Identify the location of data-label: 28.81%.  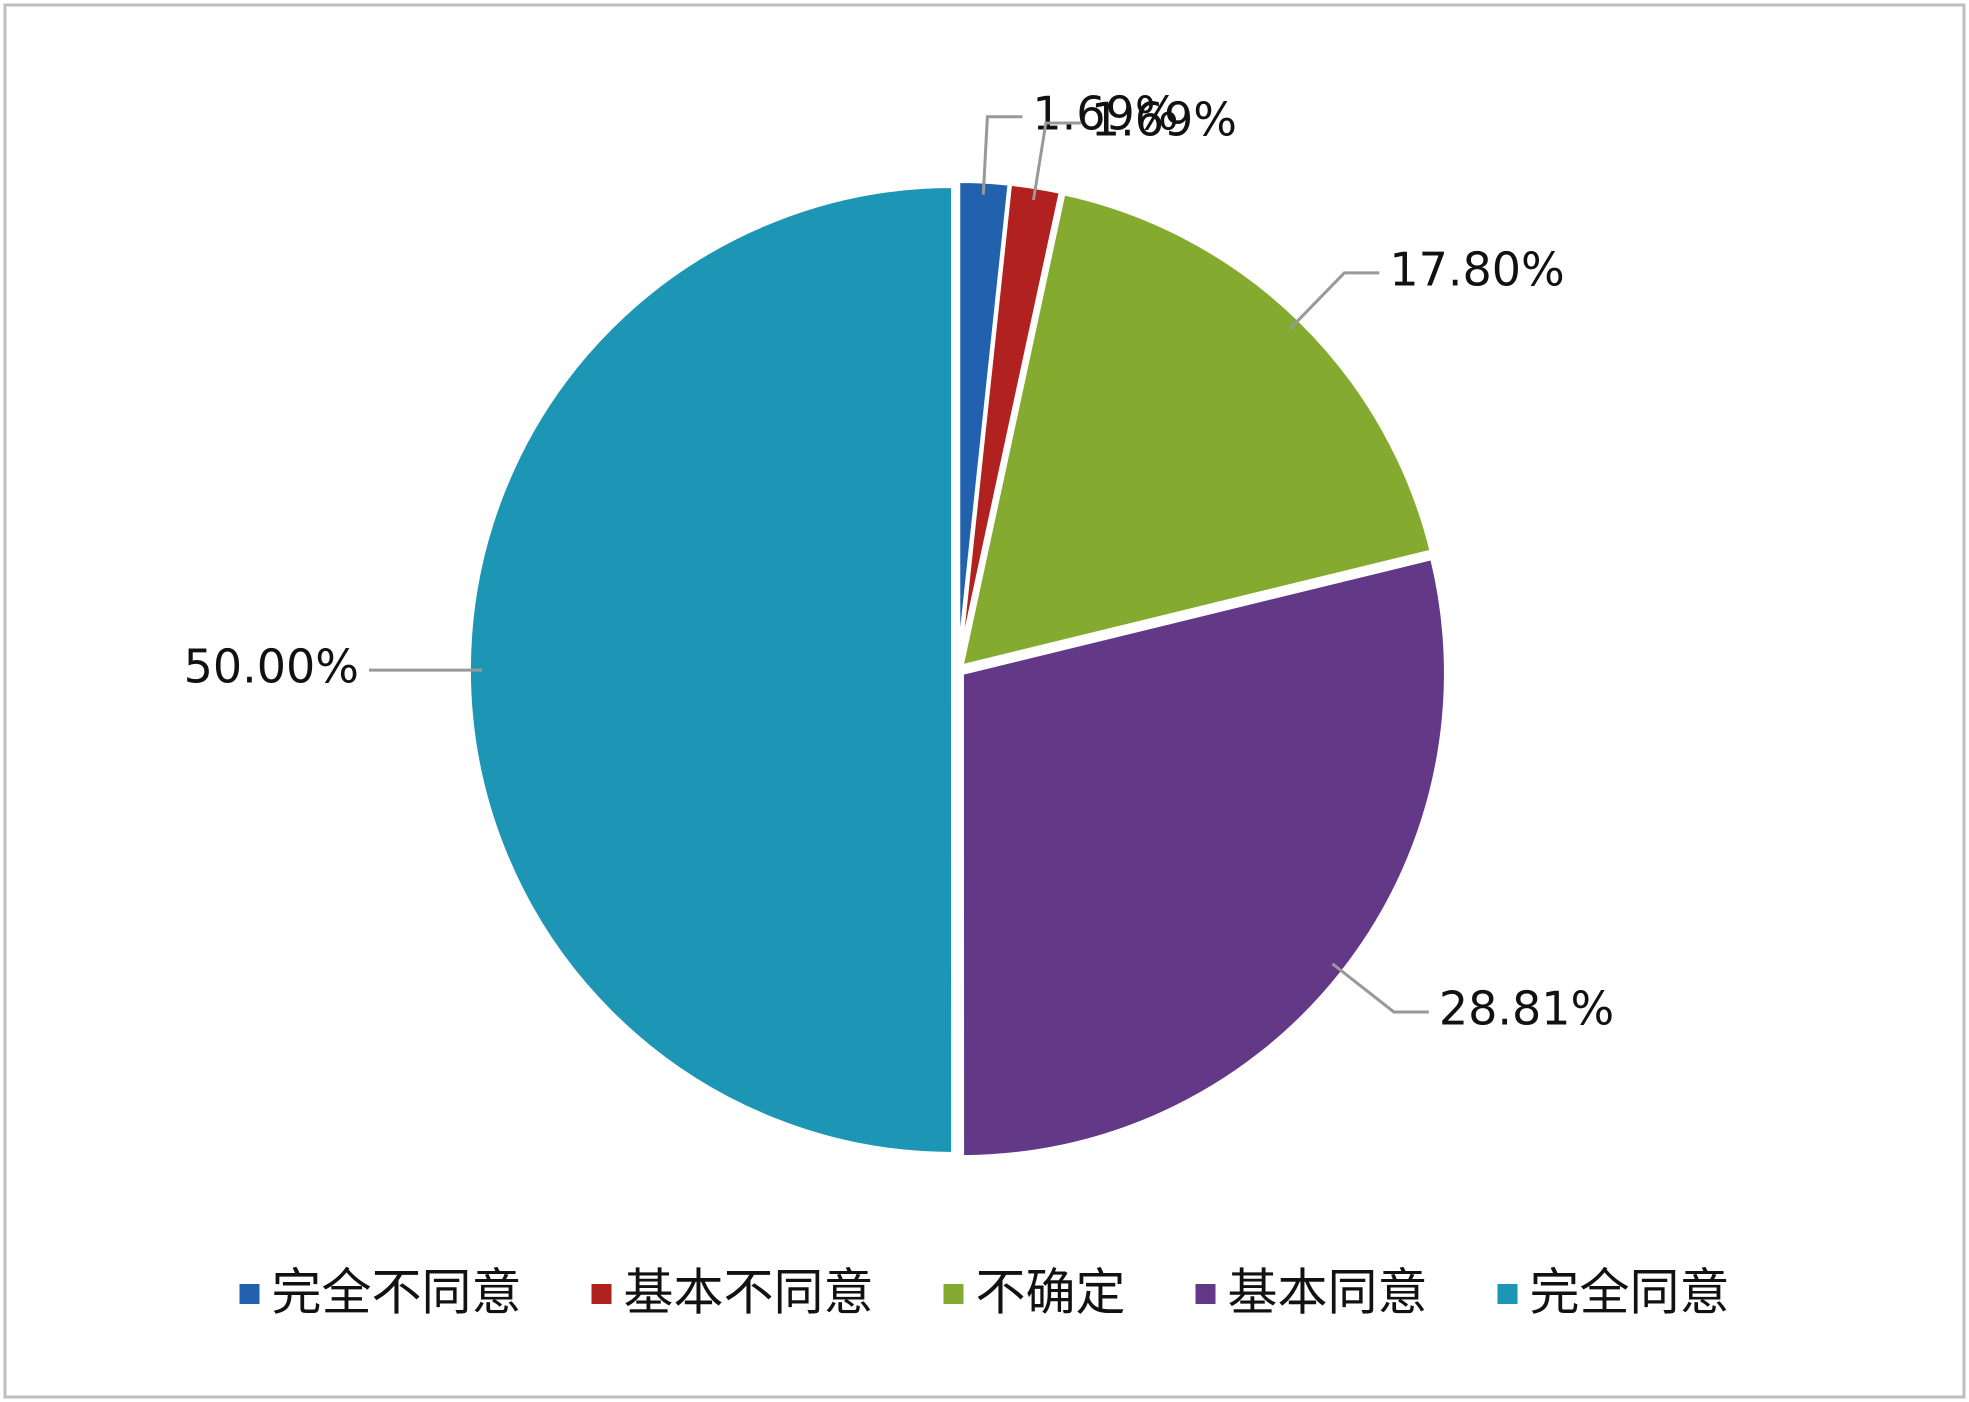
(1526, 1008).